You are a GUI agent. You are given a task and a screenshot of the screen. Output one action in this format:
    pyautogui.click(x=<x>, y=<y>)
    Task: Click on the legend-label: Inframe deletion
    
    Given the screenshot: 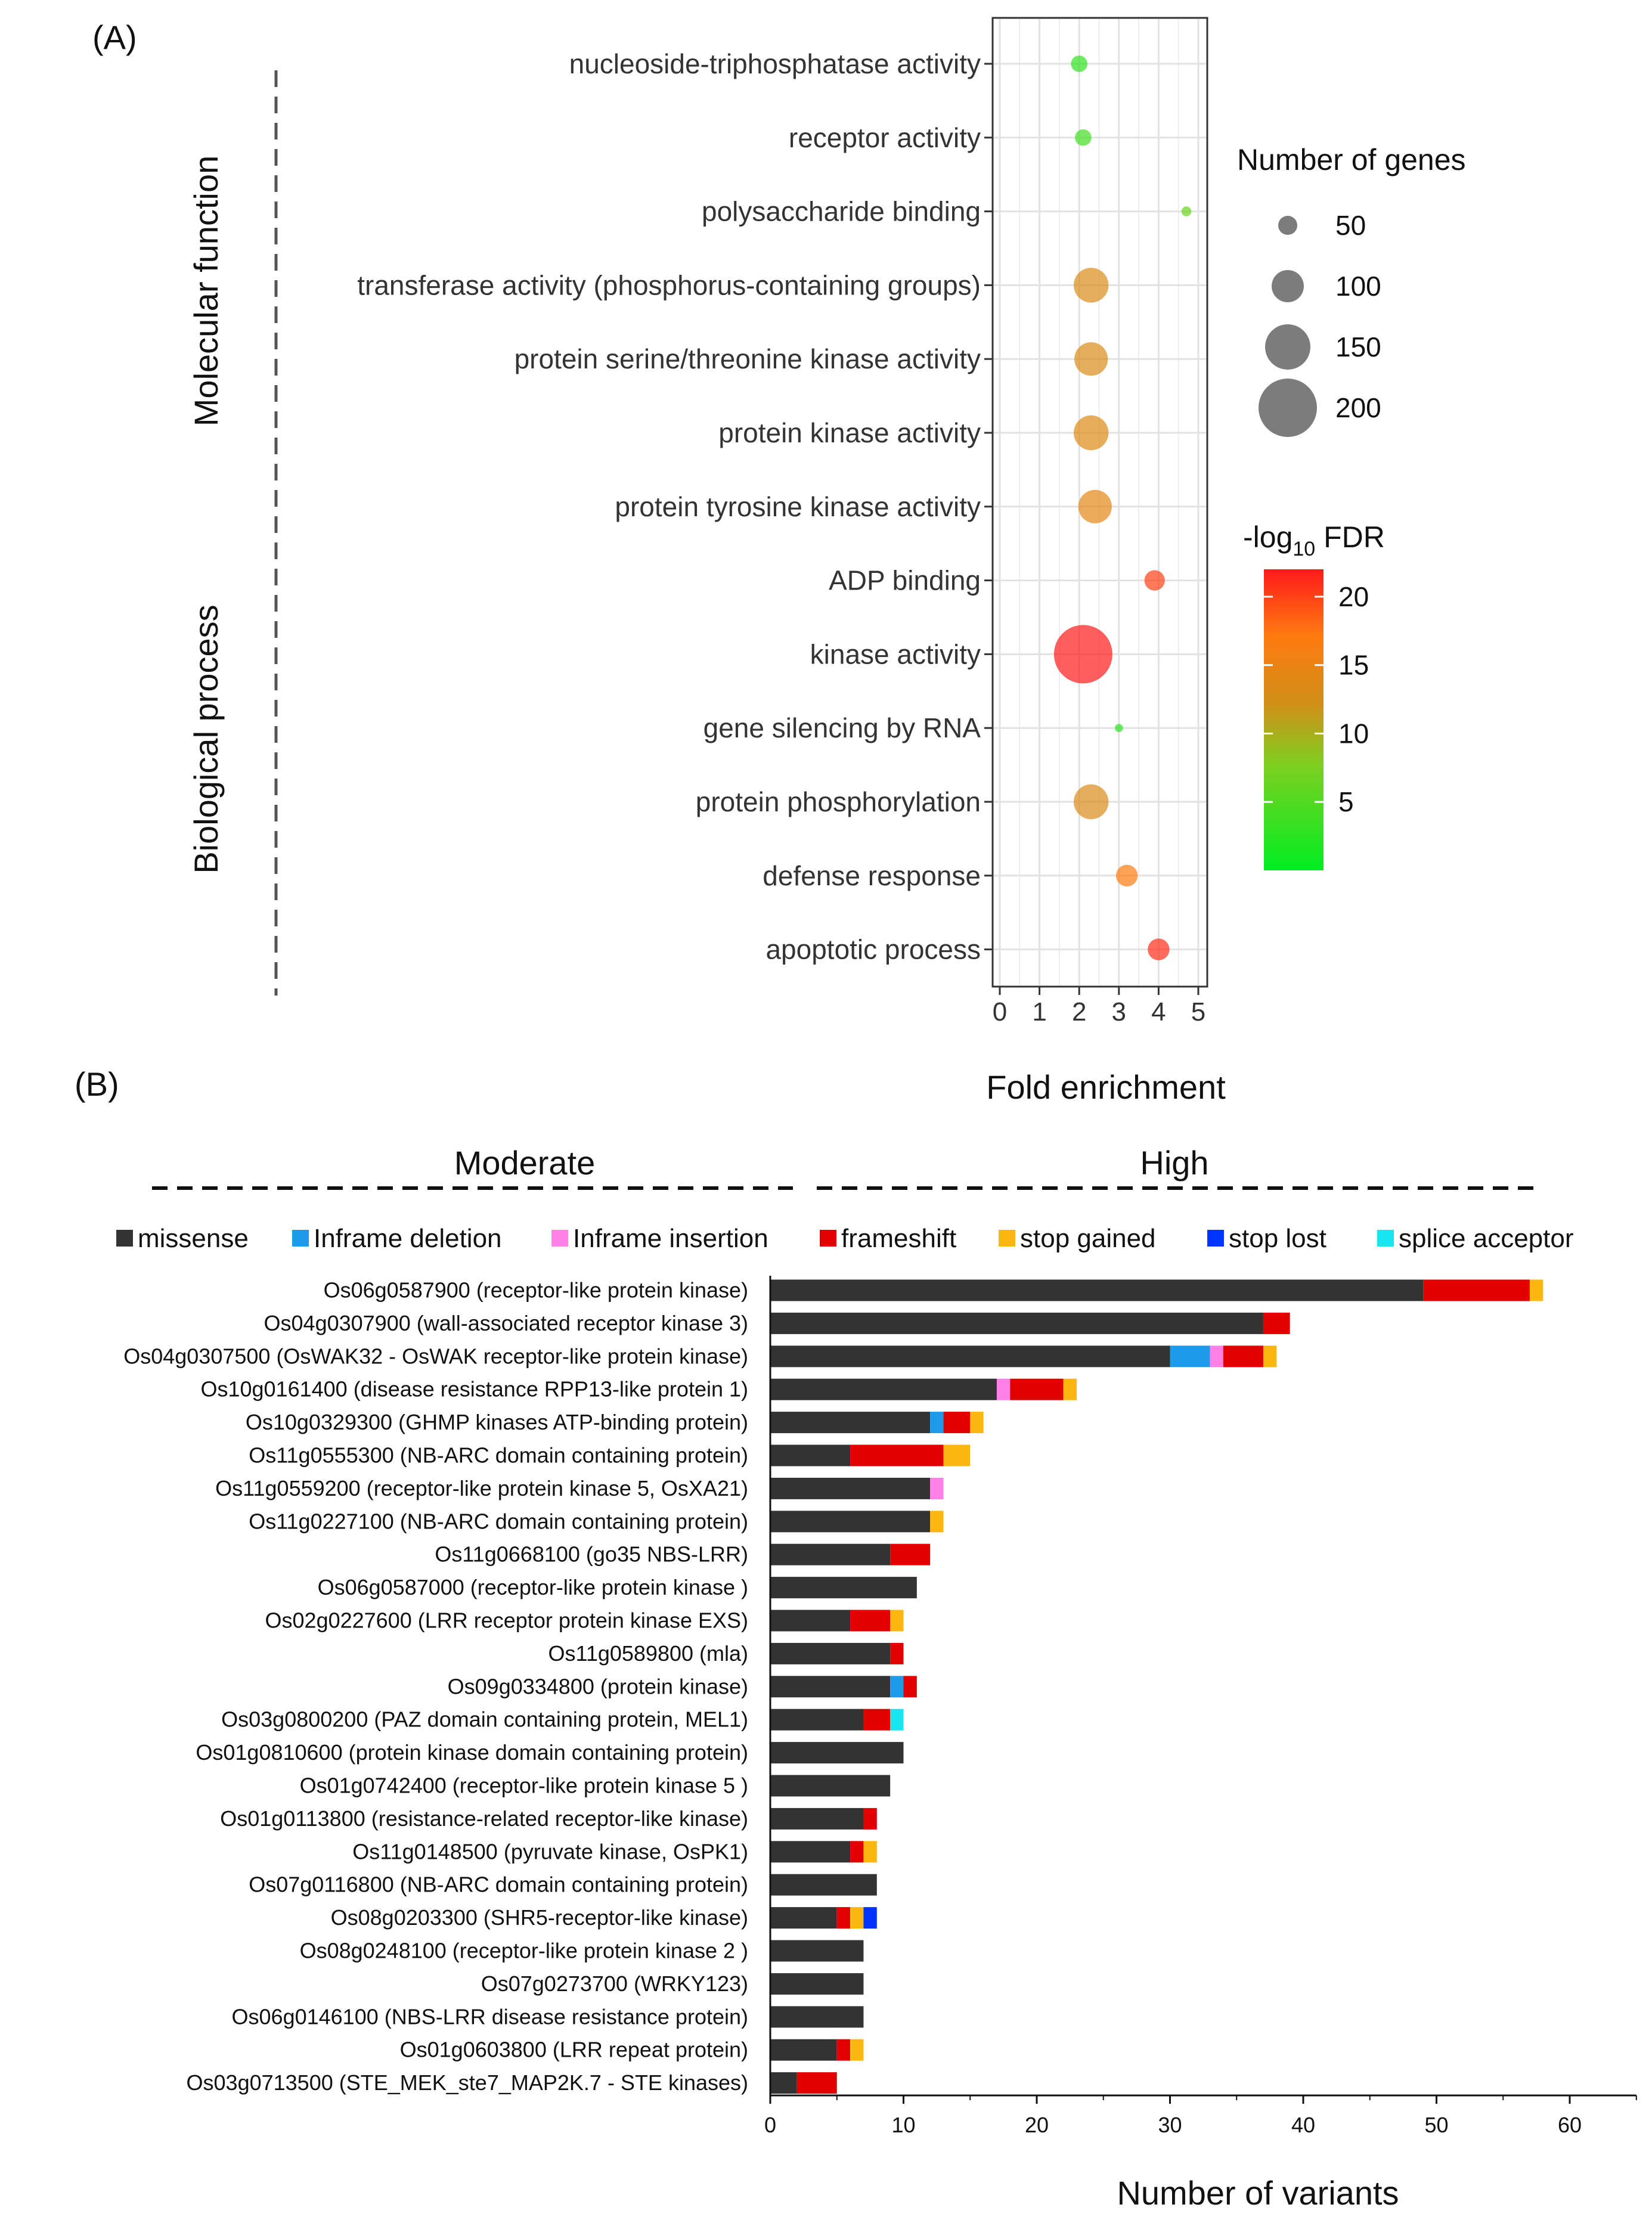 What is the action you would take?
    pyautogui.click(x=408, y=1238)
    